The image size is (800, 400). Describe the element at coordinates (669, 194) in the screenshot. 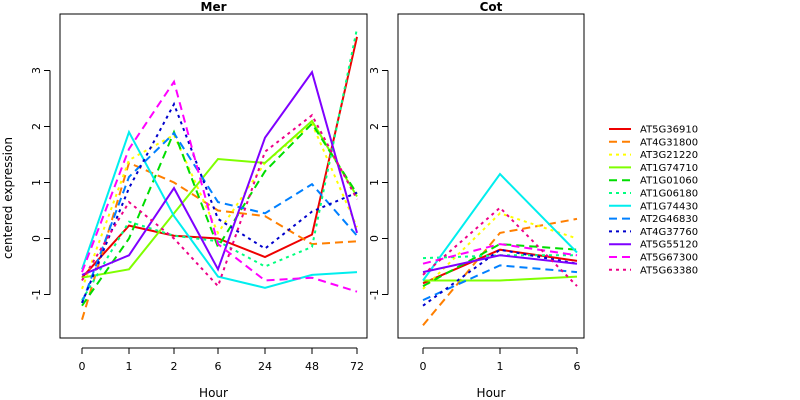

I see `legend-label: AT1G06180` at that location.